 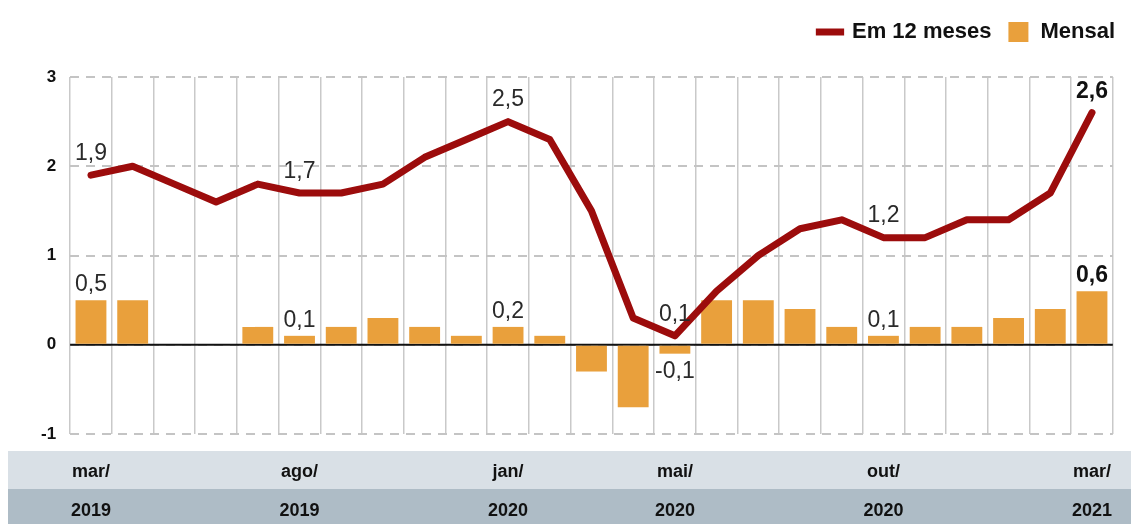 I want to click on x-tick-label: mar/ 2021, so click(x=1091, y=491).